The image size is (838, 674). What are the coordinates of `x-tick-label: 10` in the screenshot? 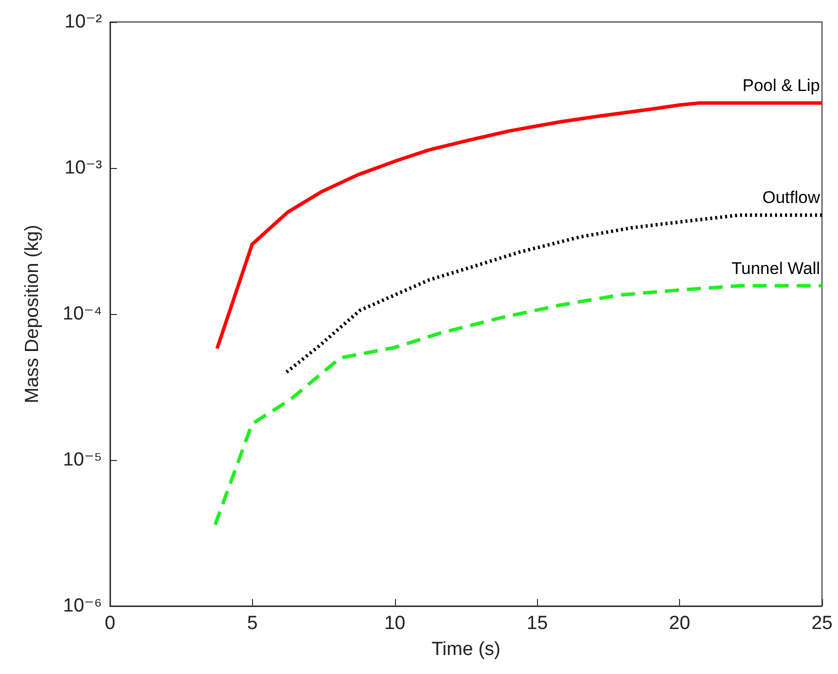 It's located at (395, 623).